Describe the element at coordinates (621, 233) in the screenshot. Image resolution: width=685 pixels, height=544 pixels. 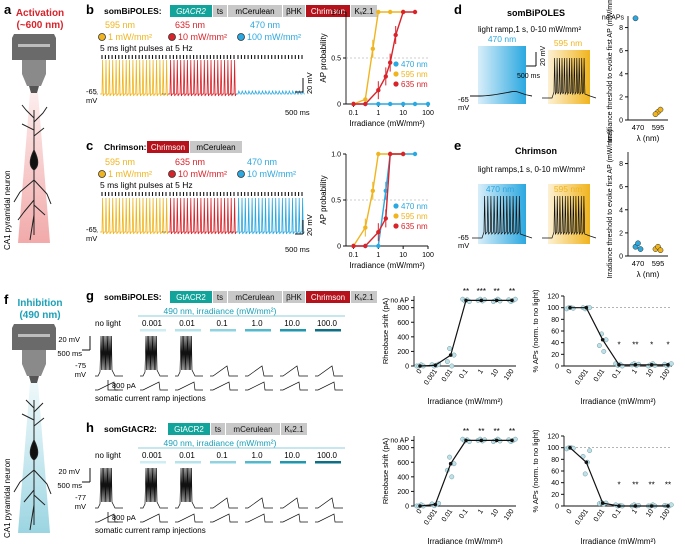
I see `y-tick-label: 2` at that location.